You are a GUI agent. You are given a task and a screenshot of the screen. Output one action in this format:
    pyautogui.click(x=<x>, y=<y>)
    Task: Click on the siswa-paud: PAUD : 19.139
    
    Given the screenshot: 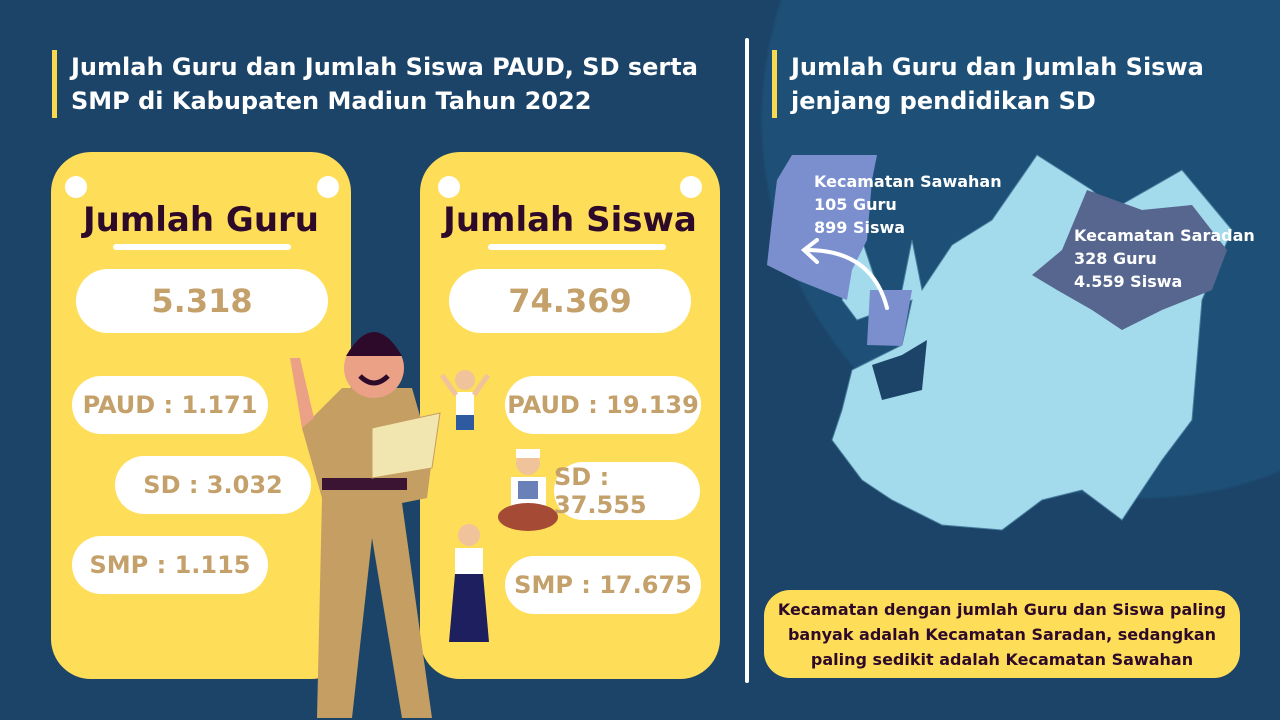 What is the action you would take?
    pyautogui.click(x=603, y=405)
    